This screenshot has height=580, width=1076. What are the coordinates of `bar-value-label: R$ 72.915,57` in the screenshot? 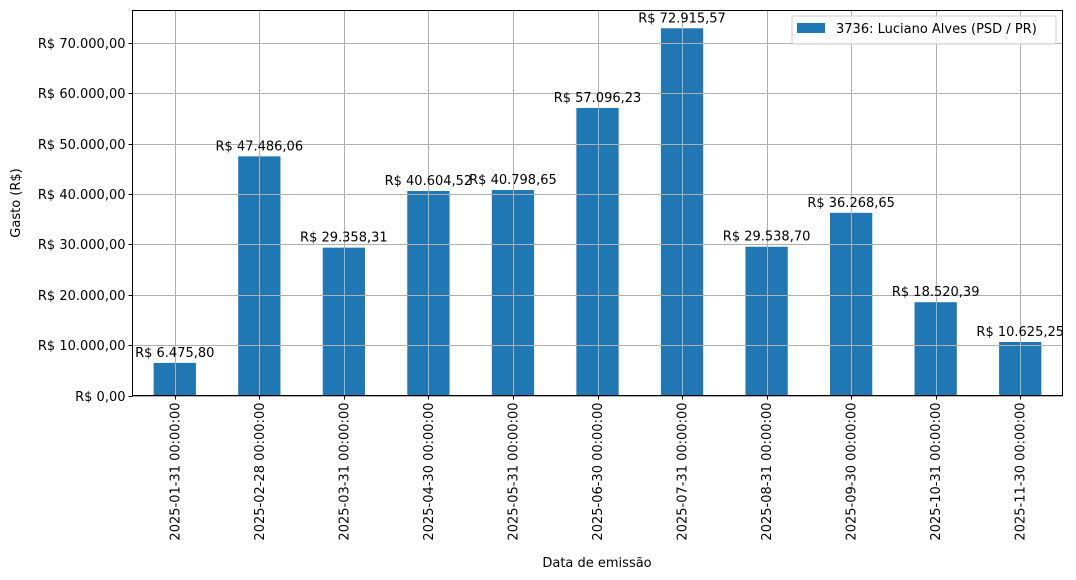 It's located at (682, 18).